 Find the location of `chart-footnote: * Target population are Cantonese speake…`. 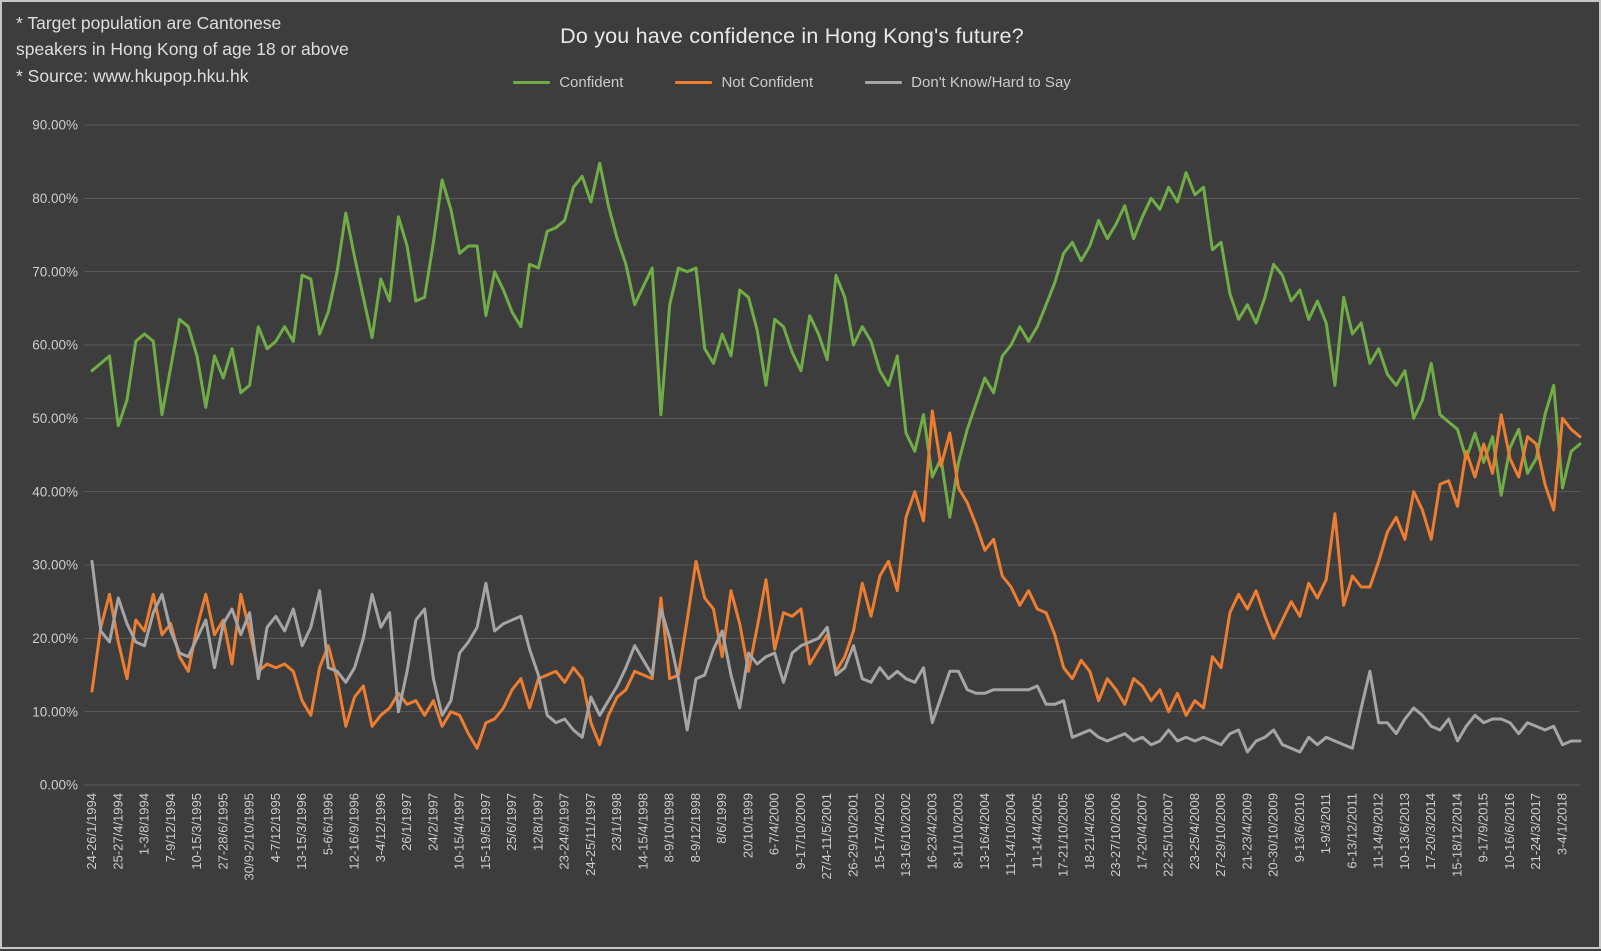

chart-footnote: * Target population are Cantonese speake… is located at coordinates (226, 49).